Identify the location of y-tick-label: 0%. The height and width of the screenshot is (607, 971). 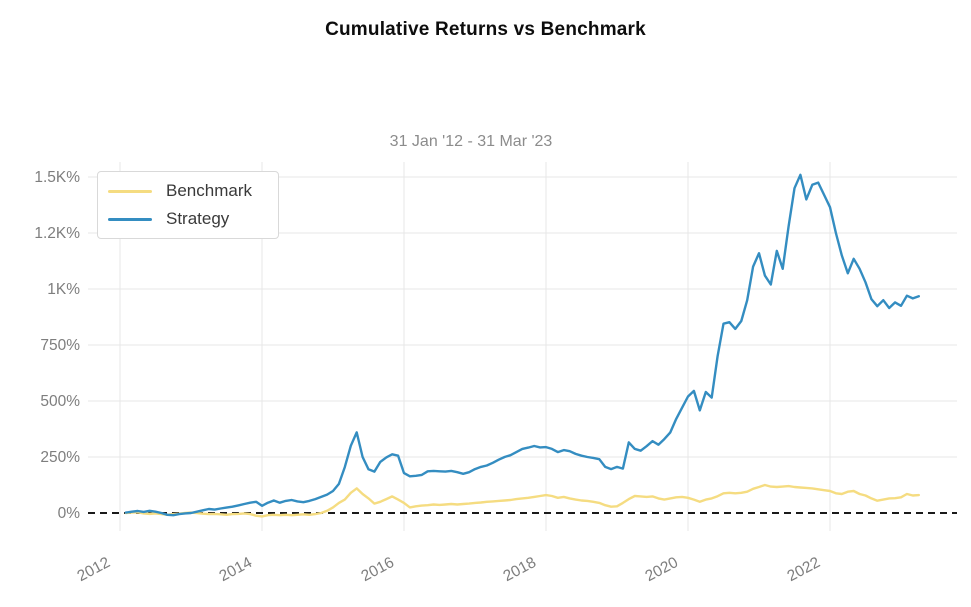
(68, 513).